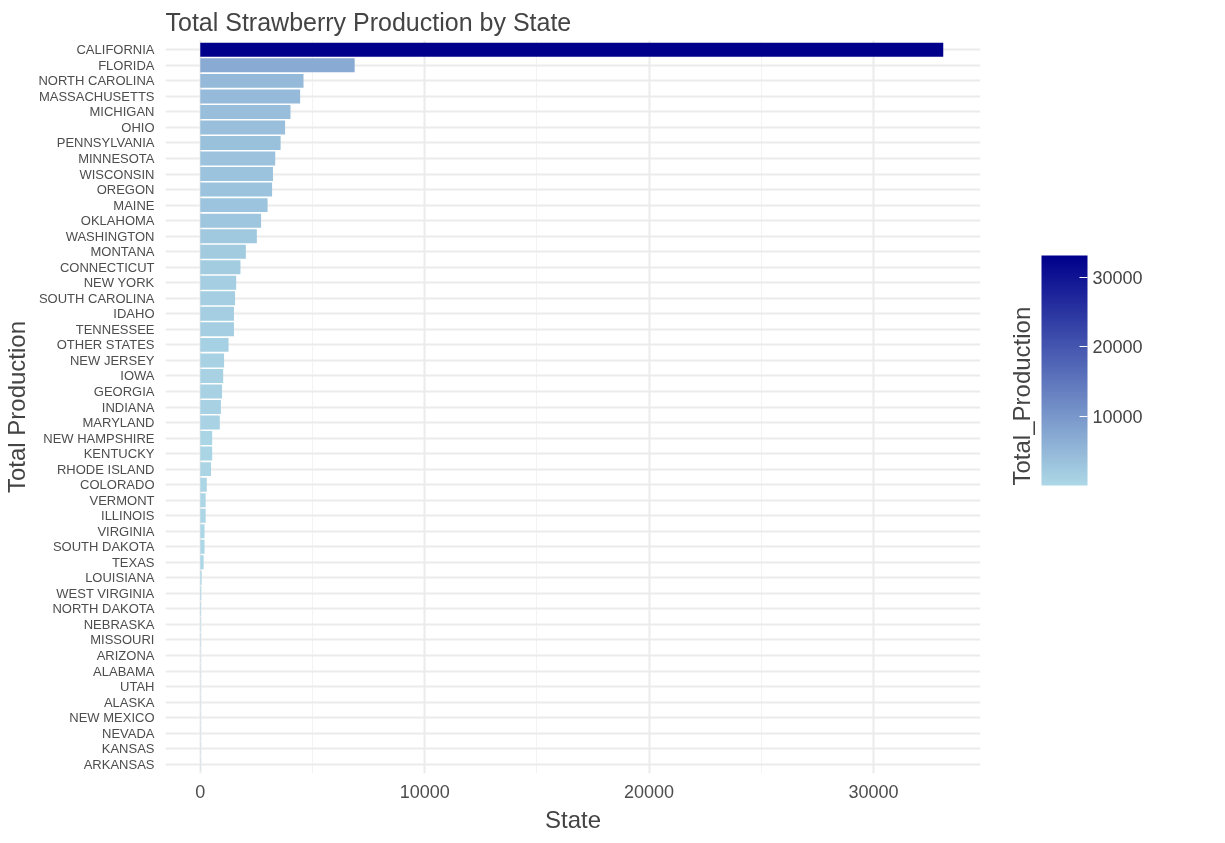  What do you see at coordinates (96, 81) in the screenshot?
I see `y-tick-label: NORTH CAROLINA` at bounding box center [96, 81].